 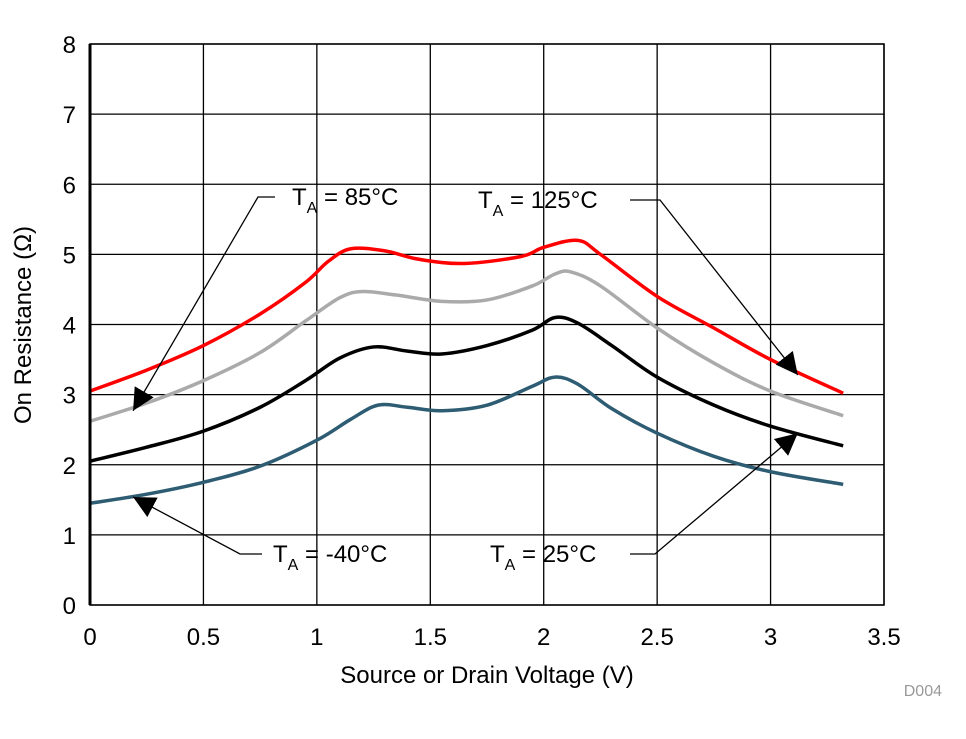 What do you see at coordinates (69, 396) in the screenshot?
I see `y-tick-label: 3` at bounding box center [69, 396].